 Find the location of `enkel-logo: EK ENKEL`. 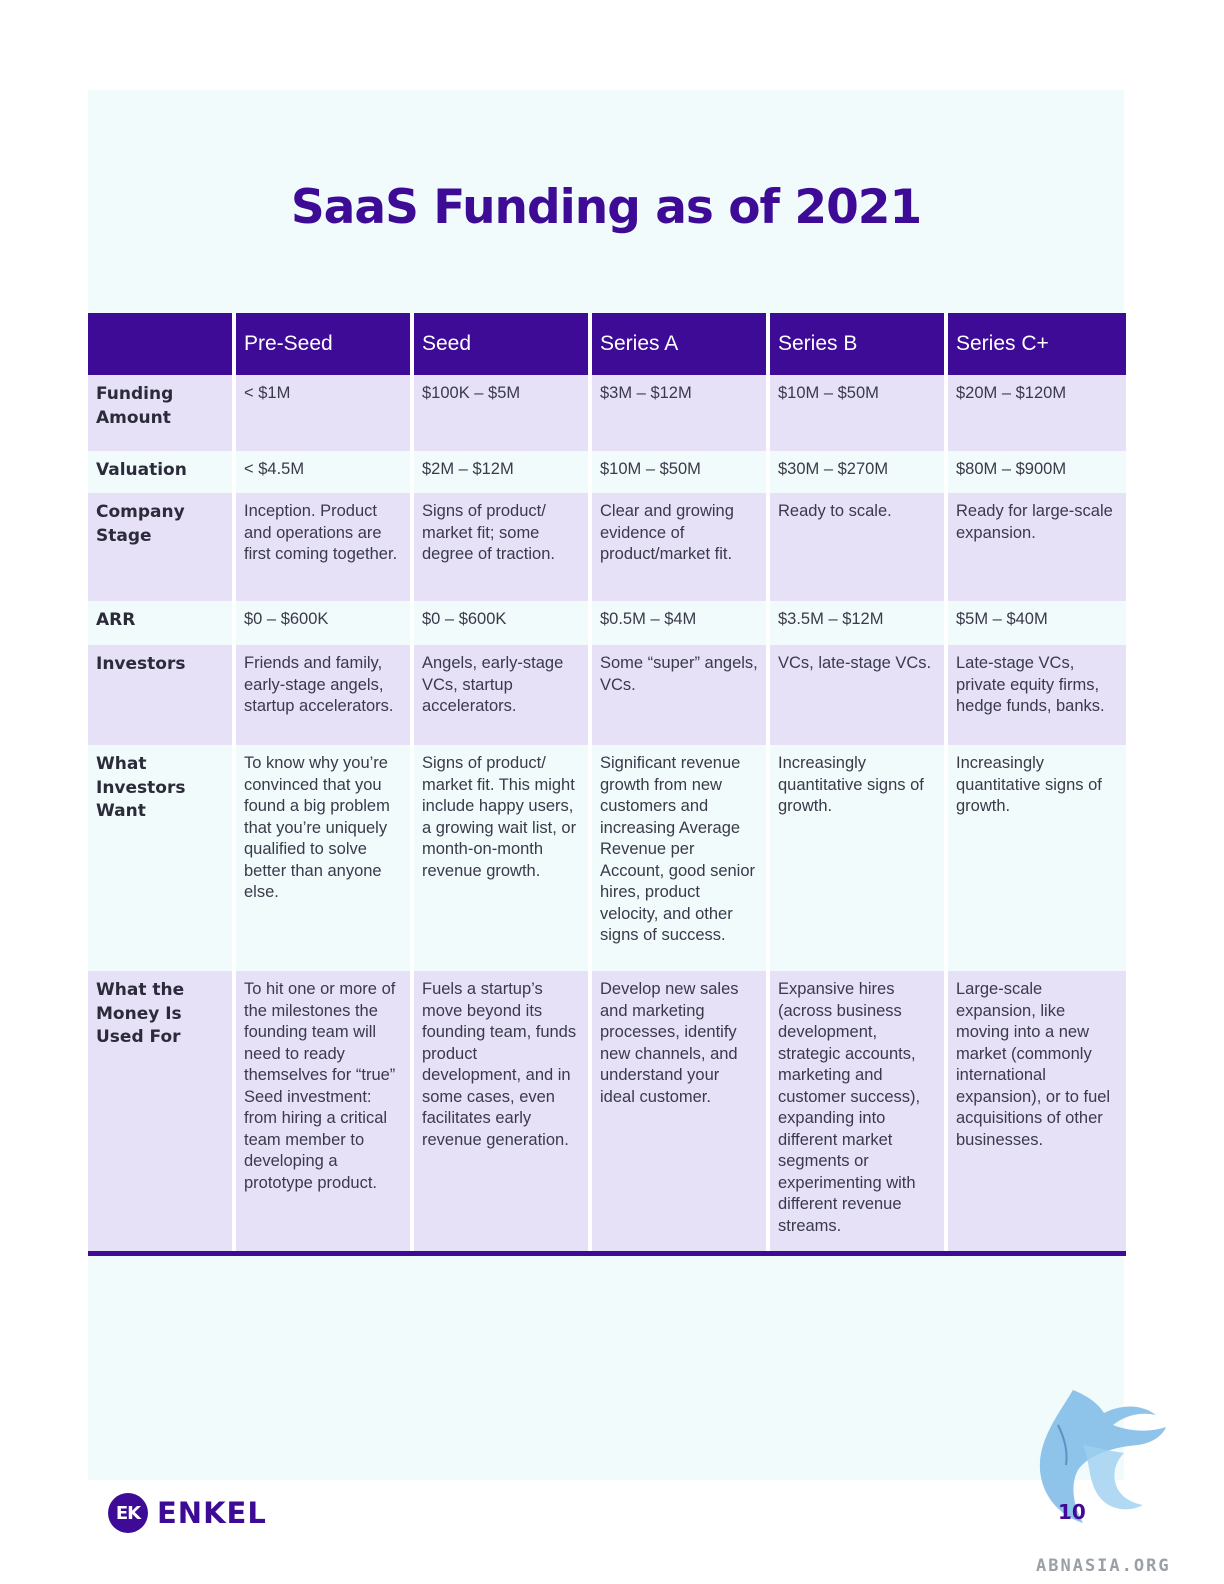

enkel-logo: EK ENKEL is located at coordinates (187, 1513).